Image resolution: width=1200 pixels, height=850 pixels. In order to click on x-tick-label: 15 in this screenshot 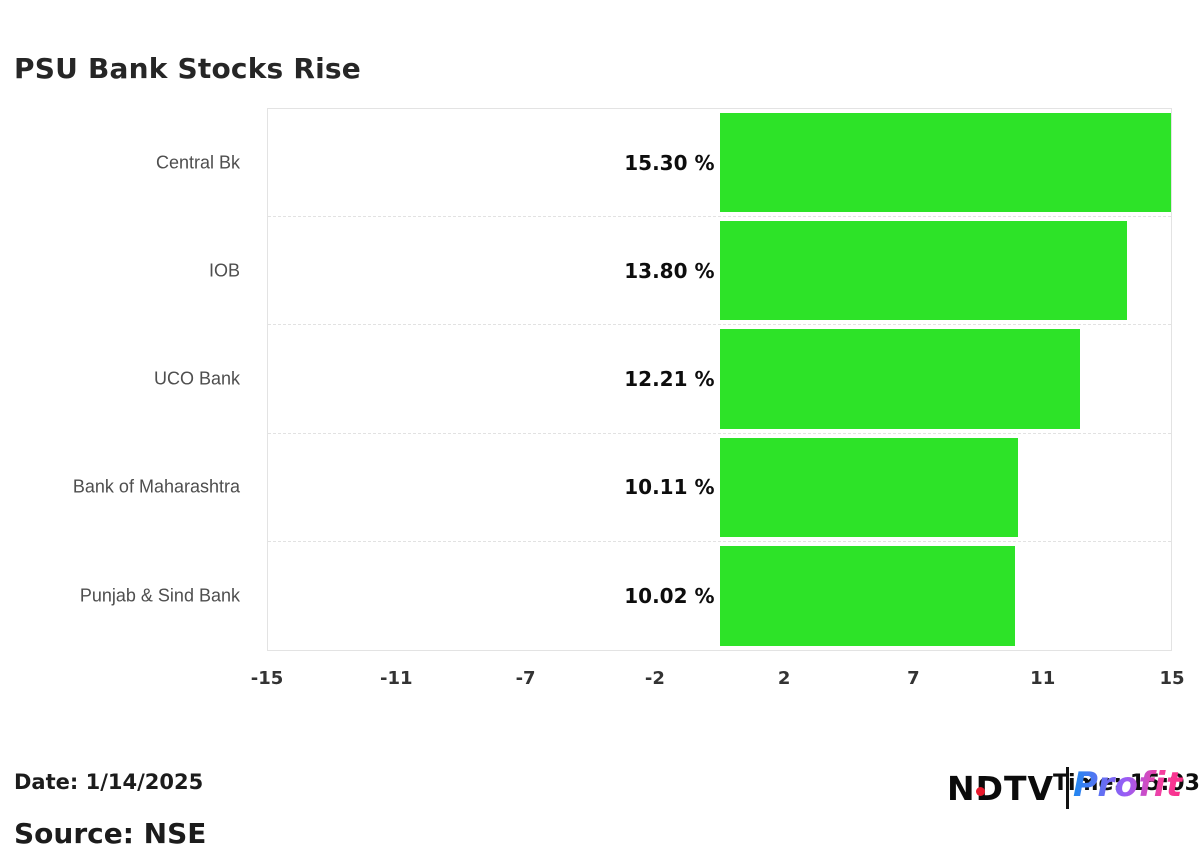, I will do `click(1172, 678)`.